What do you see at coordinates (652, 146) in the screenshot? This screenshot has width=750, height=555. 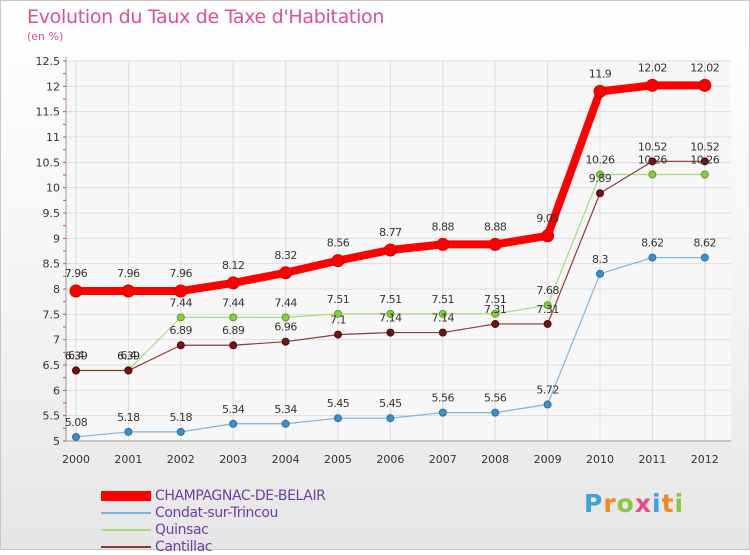 I see `data-label: 10.52` at bounding box center [652, 146].